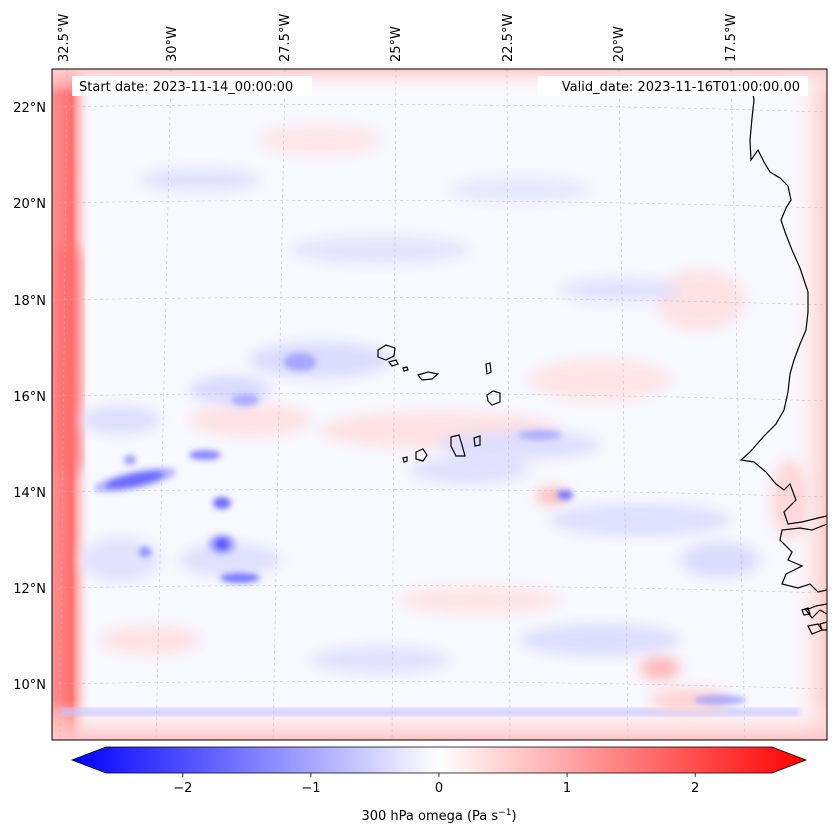 The image size is (837, 839). Describe the element at coordinates (186, 87) in the screenshot. I see `start-date-label: Start date: 2023-11-14_00:00:00` at that location.